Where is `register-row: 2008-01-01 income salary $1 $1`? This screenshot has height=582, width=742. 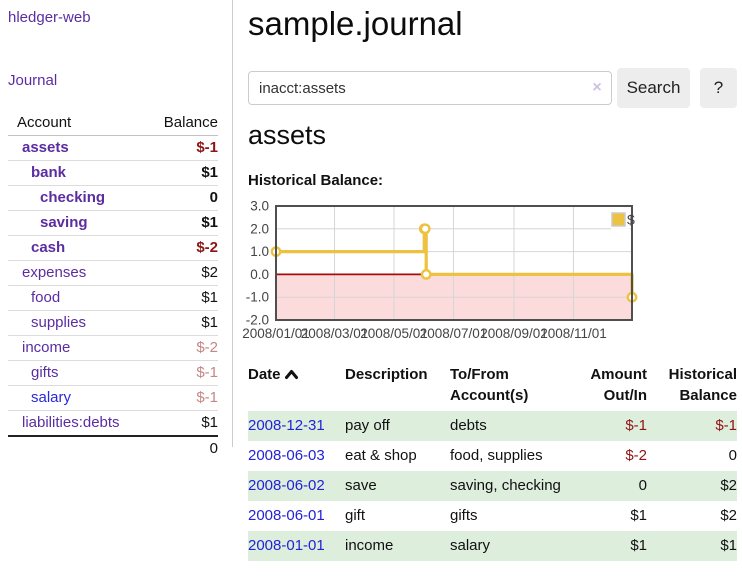 register-row: 2008-01-01 income salary $1 $1 is located at coordinates (492, 546).